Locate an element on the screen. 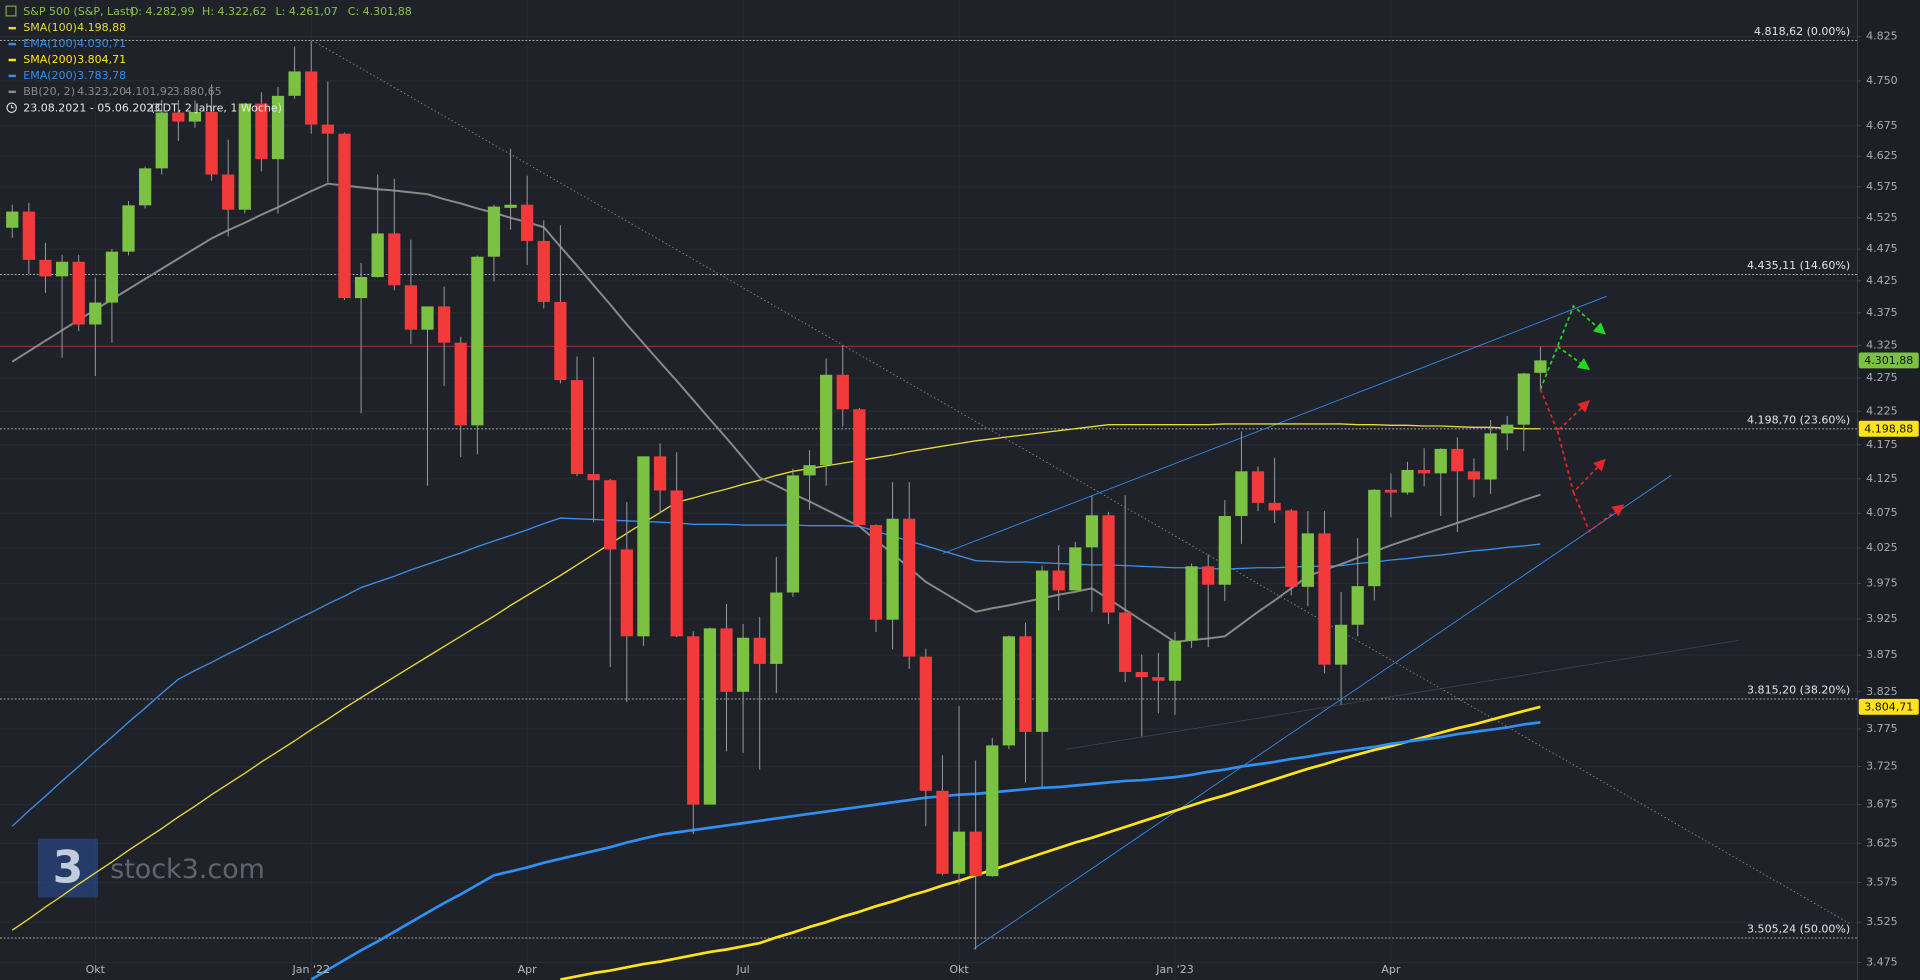 Image resolution: width=1920 pixels, height=980 pixels. date-note: (CDT, 2 Jahre, 1 Woche) is located at coordinates (216, 107).